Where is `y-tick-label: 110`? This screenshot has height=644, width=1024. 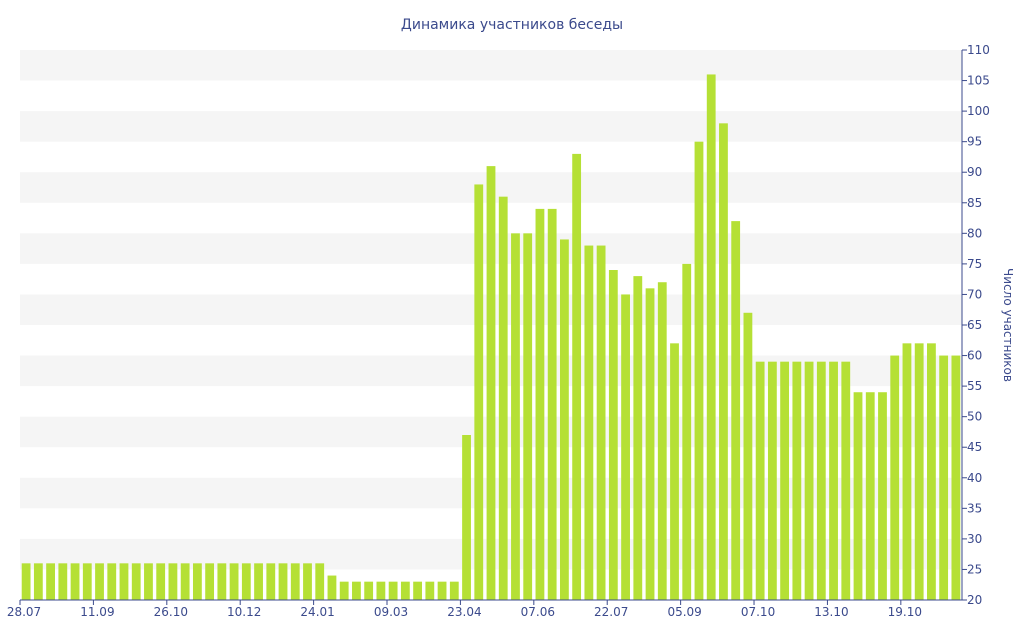 y-tick-label: 110 is located at coordinates (978, 50).